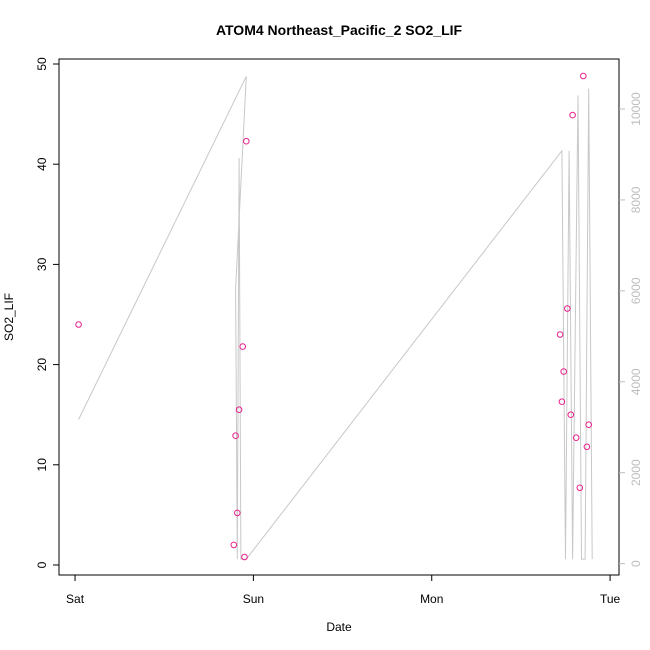 This screenshot has height=650, width=650. Describe the element at coordinates (636, 199) in the screenshot. I see `y2-tick-label: 8000` at that location.